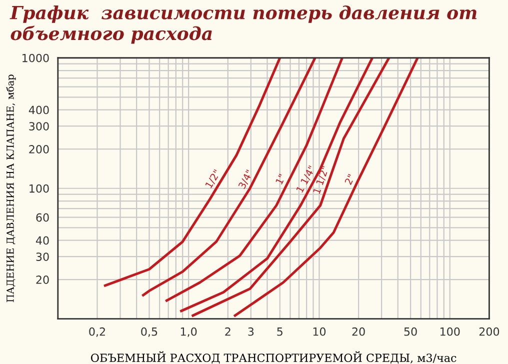  Describe the element at coordinates (243, 24) in the screenshot. I see `chart-title: График зависимости потерь давления от объемного расхода` at that location.